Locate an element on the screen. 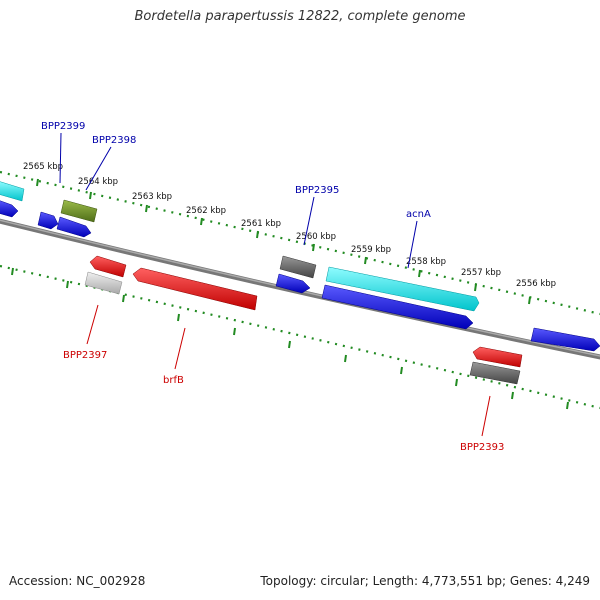  tick-label: 2556 kbp is located at coordinates (536, 284).